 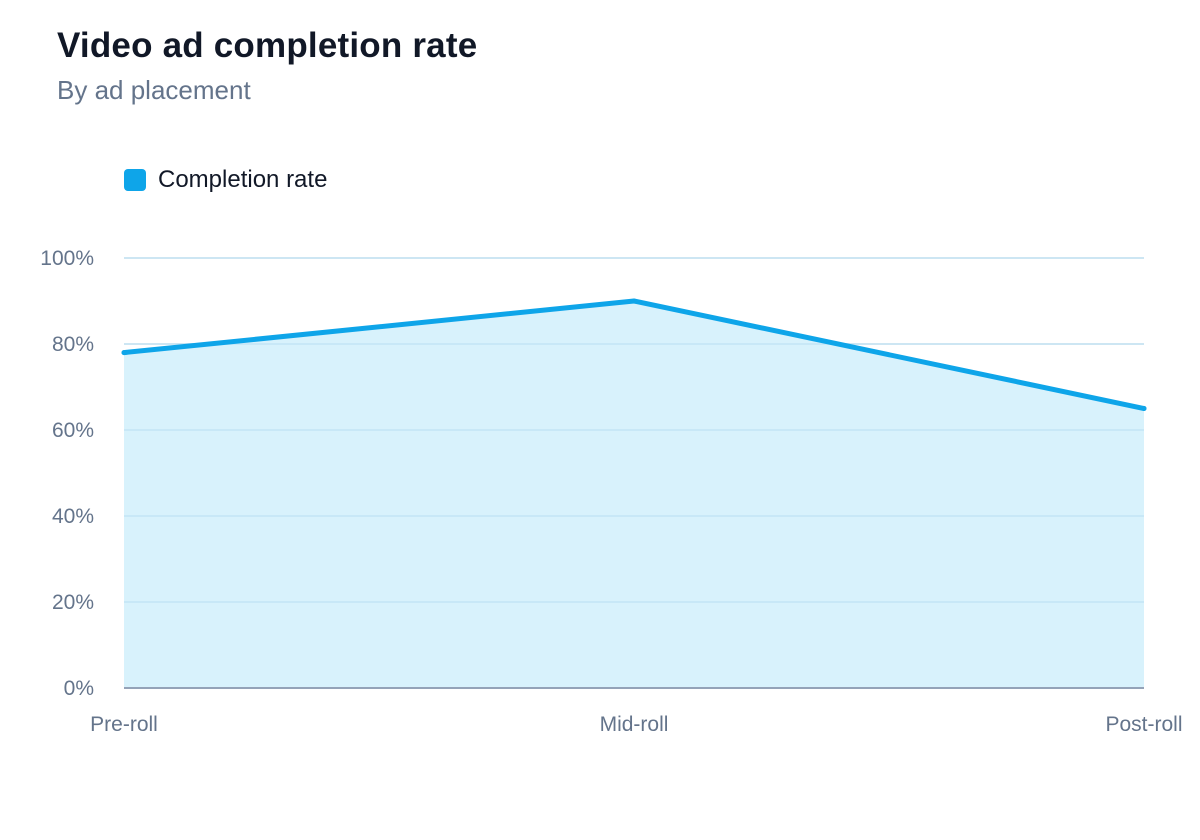 What do you see at coordinates (634, 301) in the screenshot?
I see `data-point-mid-roll` at bounding box center [634, 301].